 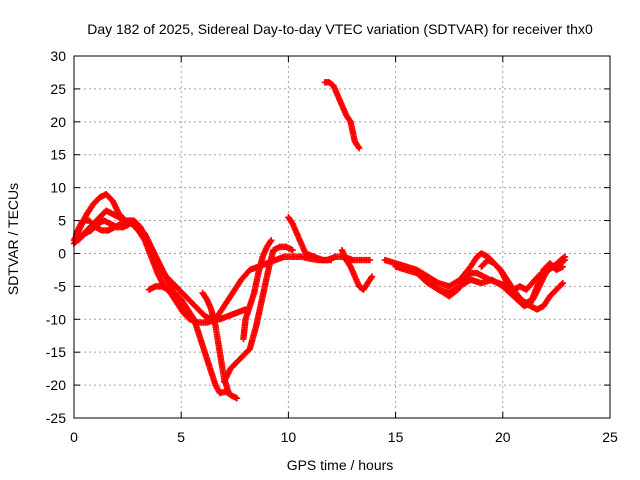 What do you see at coordinates (503, 437) in the screenshot?
I see `x-tick-label: 20` at bounding box center [503, 437].